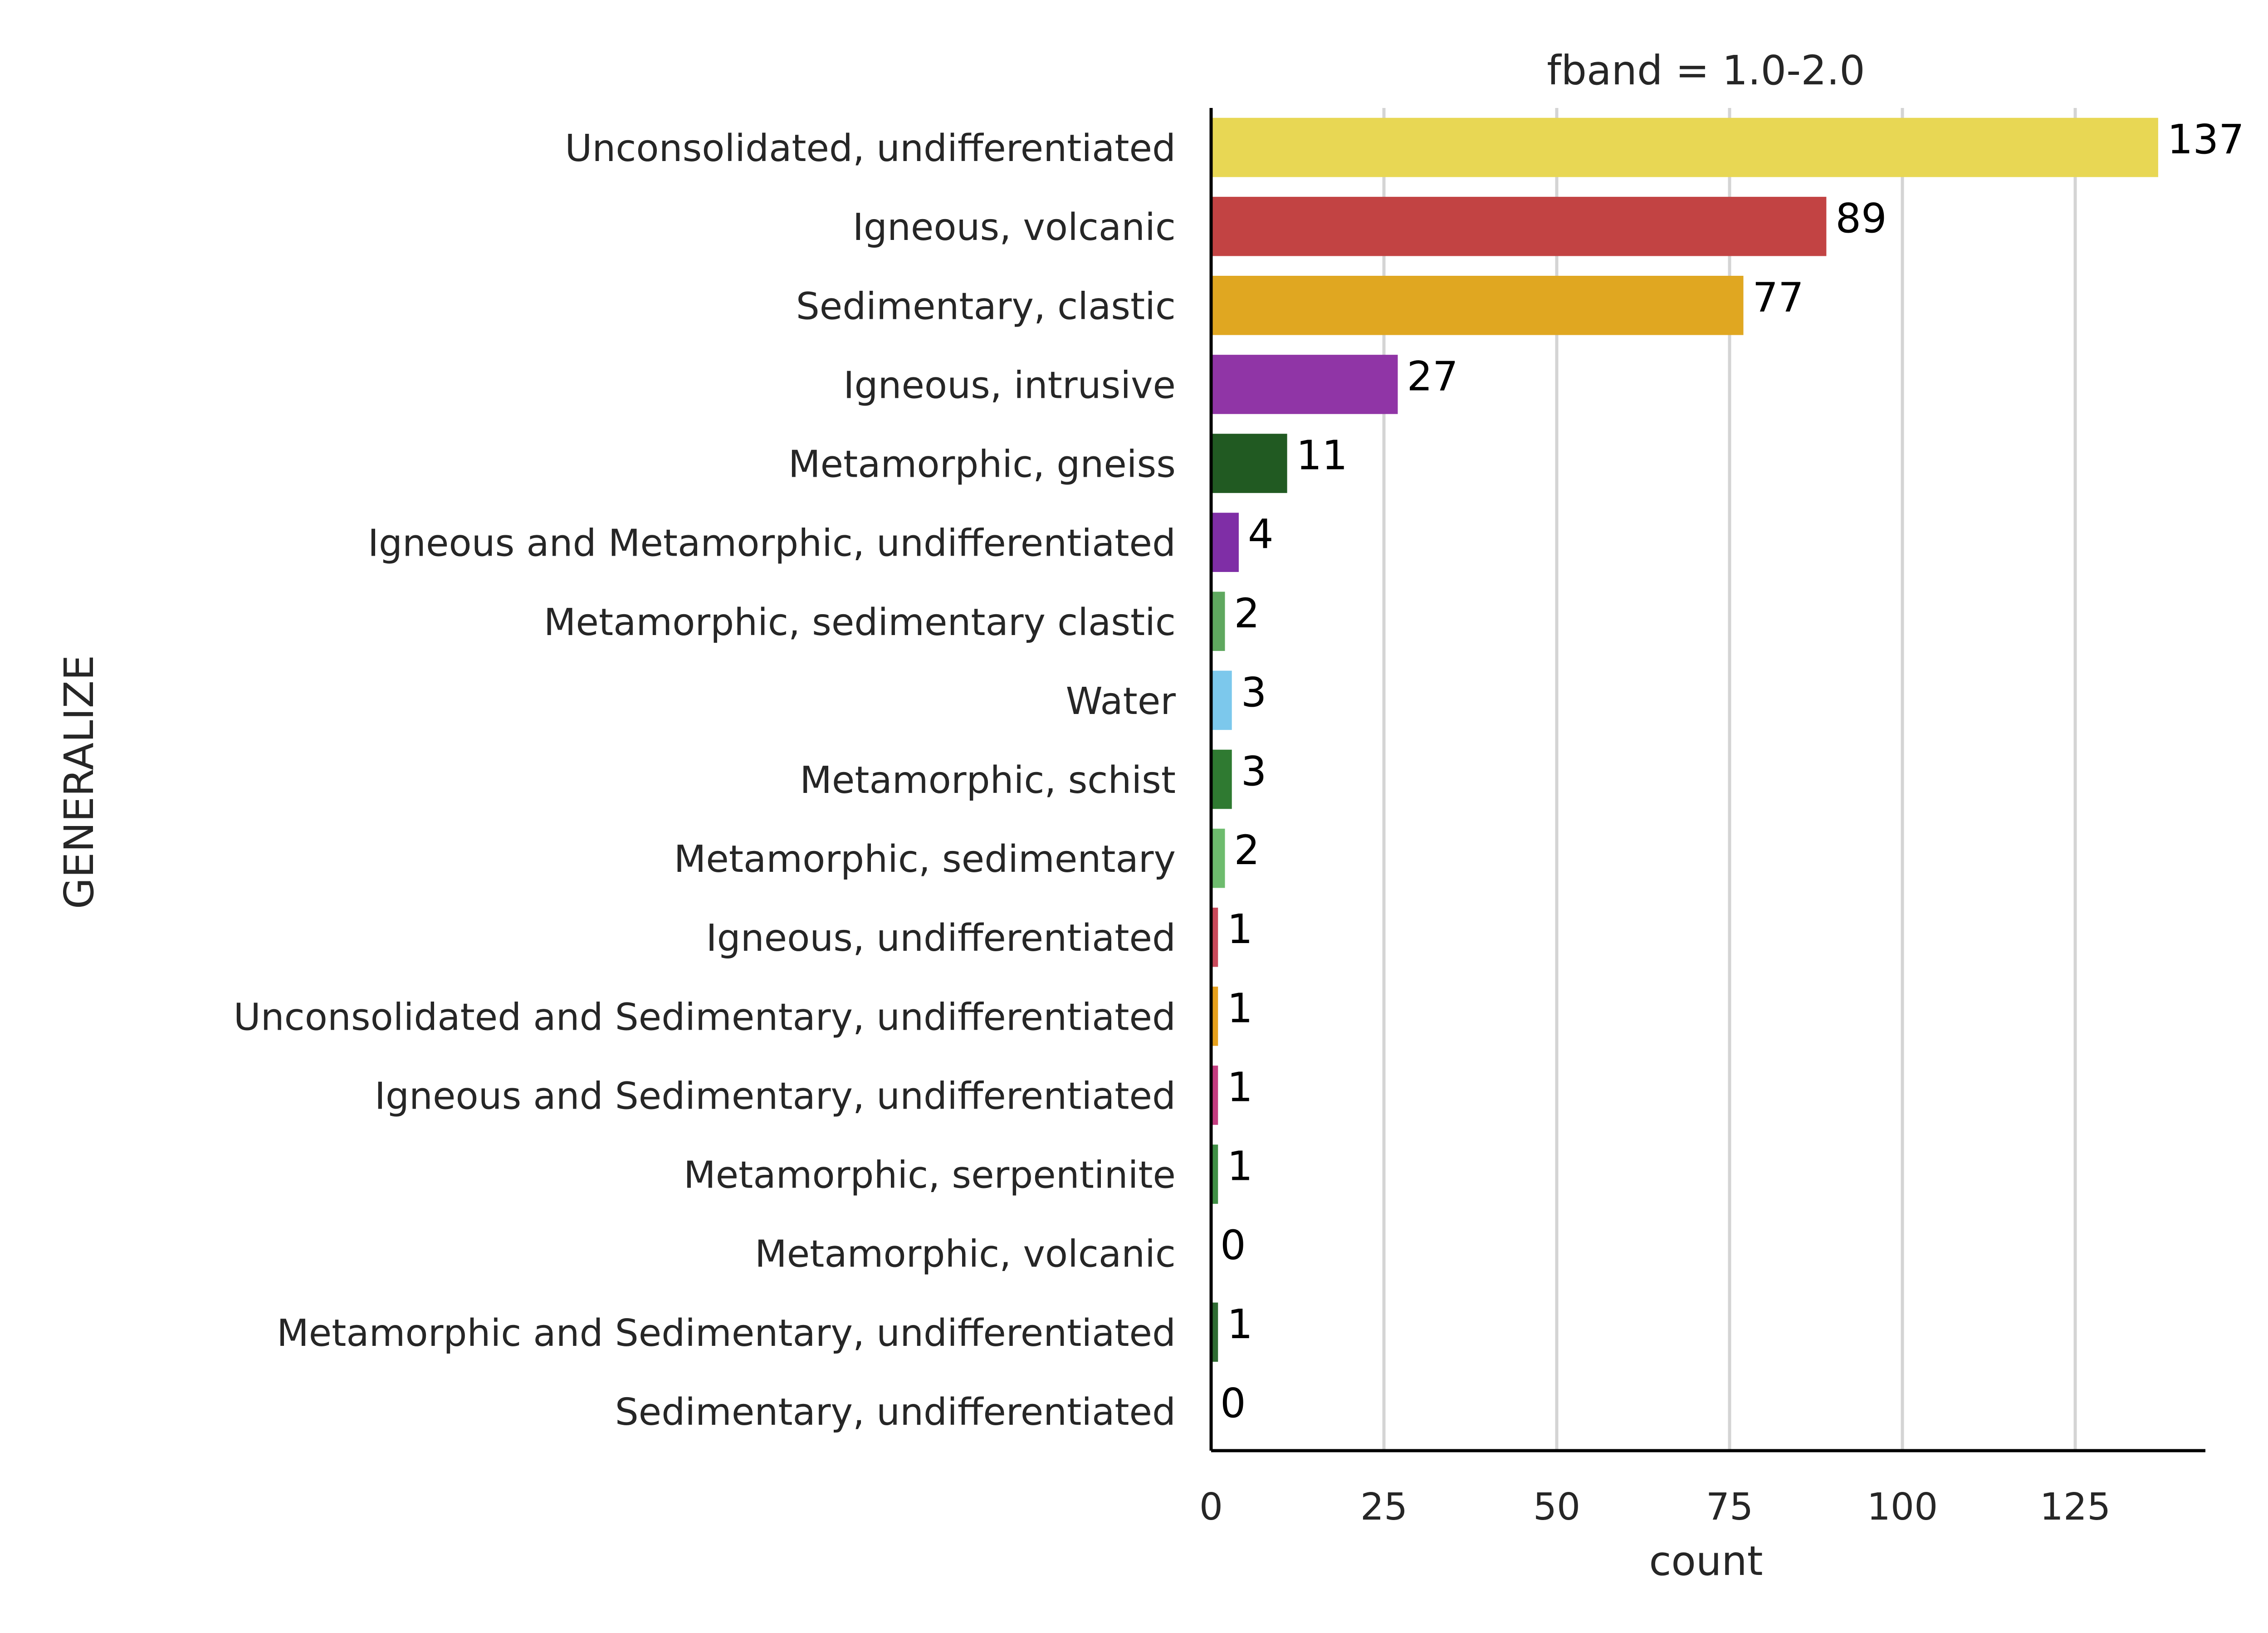 This screenshot has width=2268, height=1633. What do you see at coordinates (1261, 534) in the screenshot?
I see `data-label: 4` at bounding box center [1261, 534].